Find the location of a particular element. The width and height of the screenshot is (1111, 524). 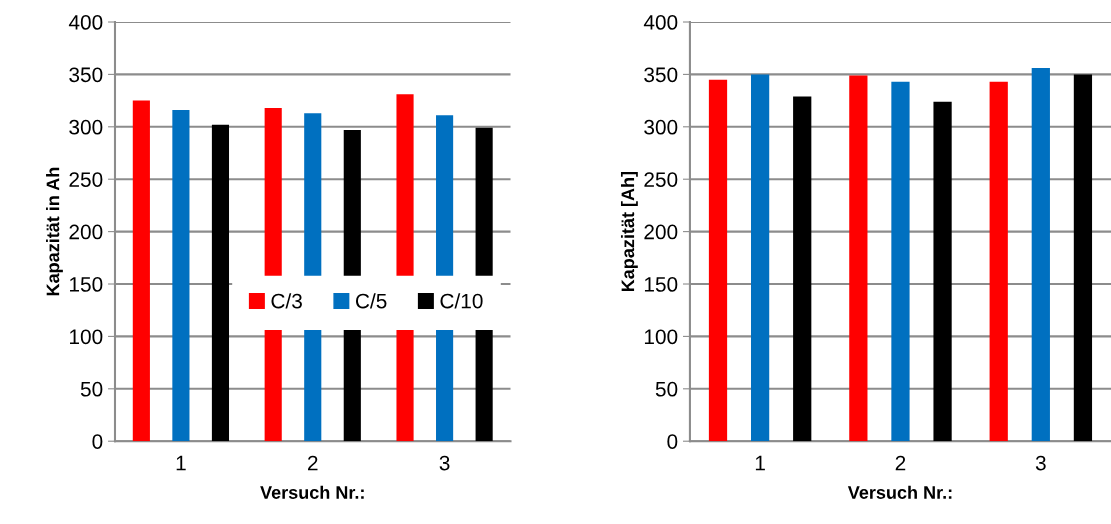

legend-label: C/5 is located at coordinates (371, 301).